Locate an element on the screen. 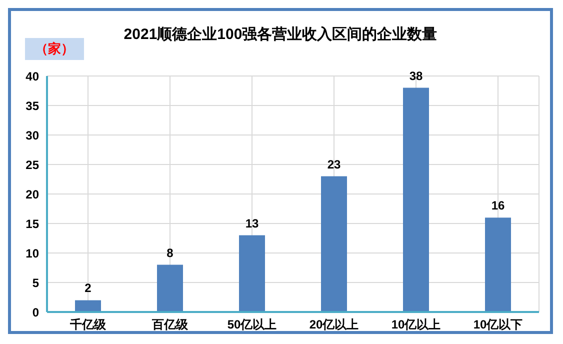 The image size is (563, 344). y-tick-label: 30 is located at coordinates (33, 135).